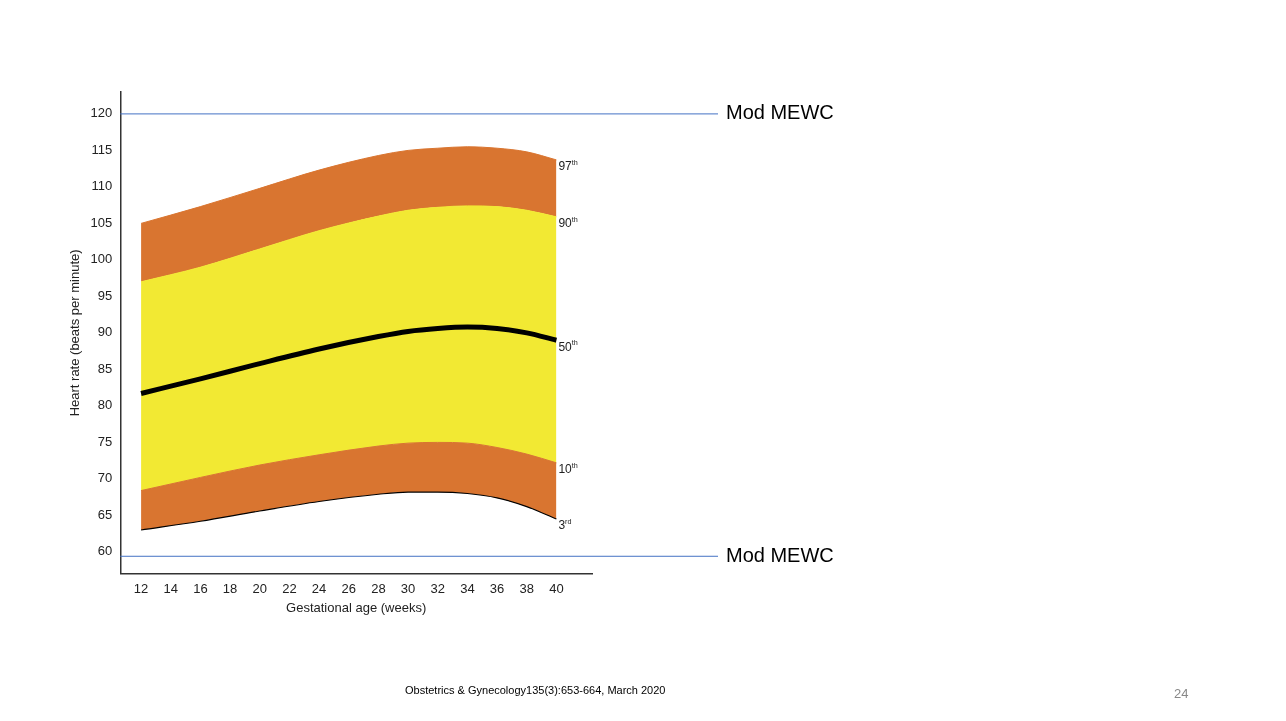  Describe the element at coordinates (105, 332) in the screenshot. I see `y-tick-label: 90` at that location.